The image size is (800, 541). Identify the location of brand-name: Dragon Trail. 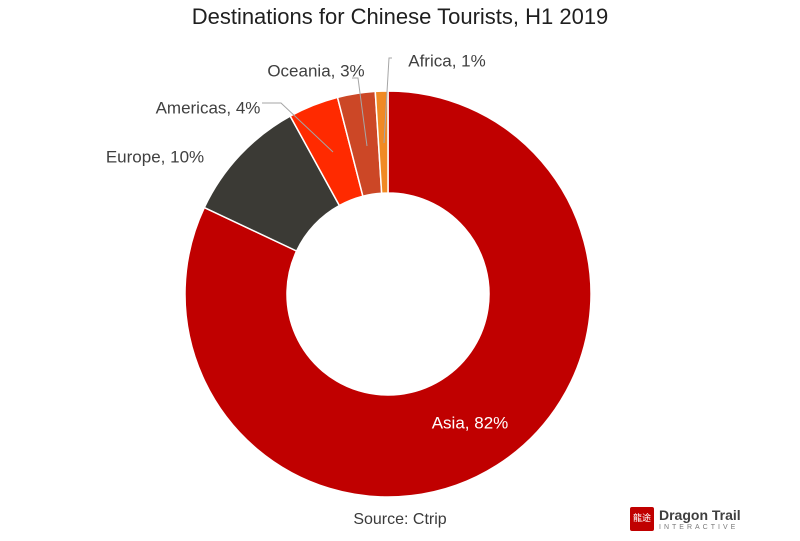
(700, 514).